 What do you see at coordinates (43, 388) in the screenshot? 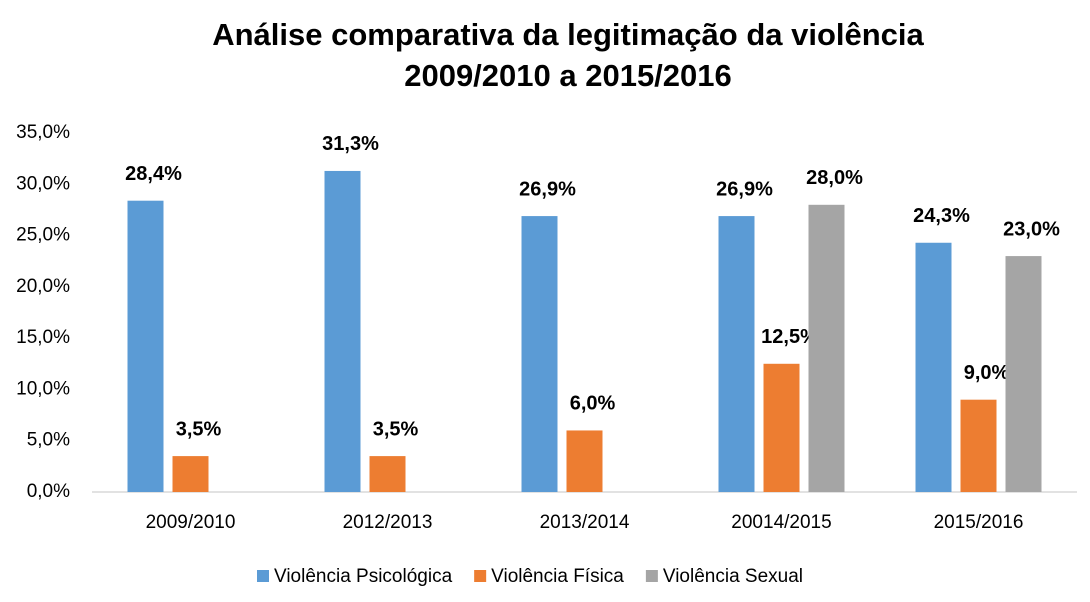
I see `y-tick-label: 10,0%` at bounding box center [43, 388].